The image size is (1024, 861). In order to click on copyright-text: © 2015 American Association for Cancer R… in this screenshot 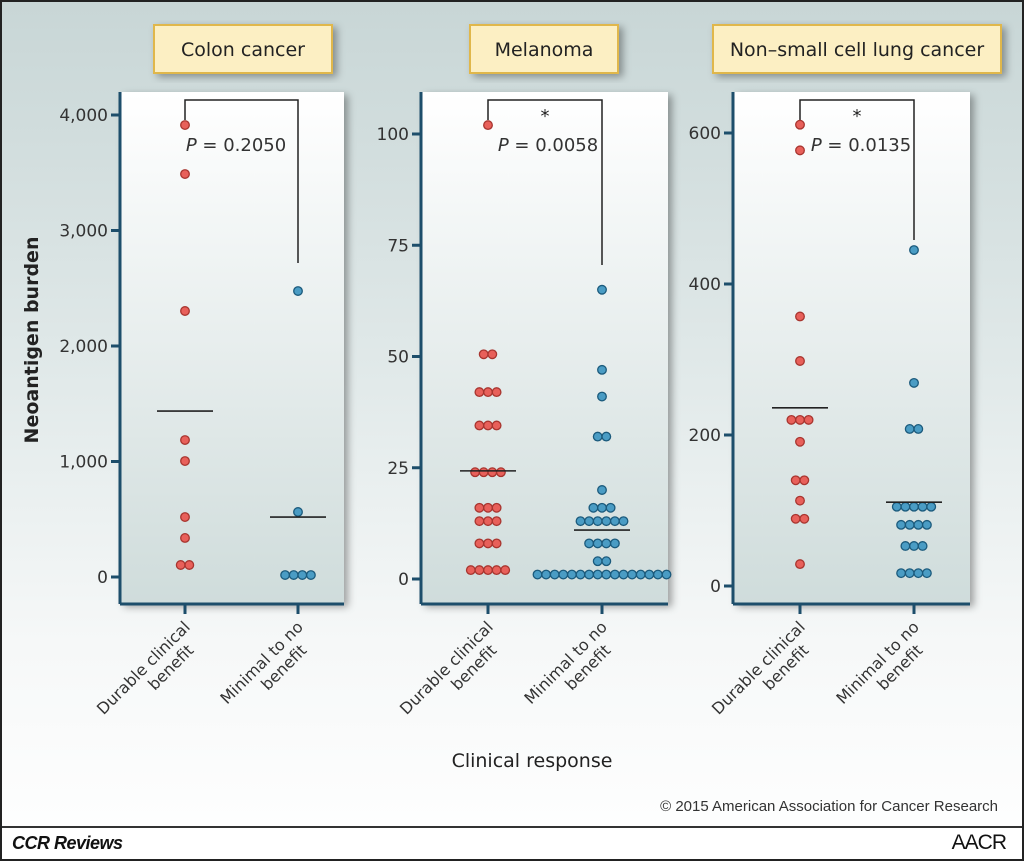, I will do `click(829, 806)`.